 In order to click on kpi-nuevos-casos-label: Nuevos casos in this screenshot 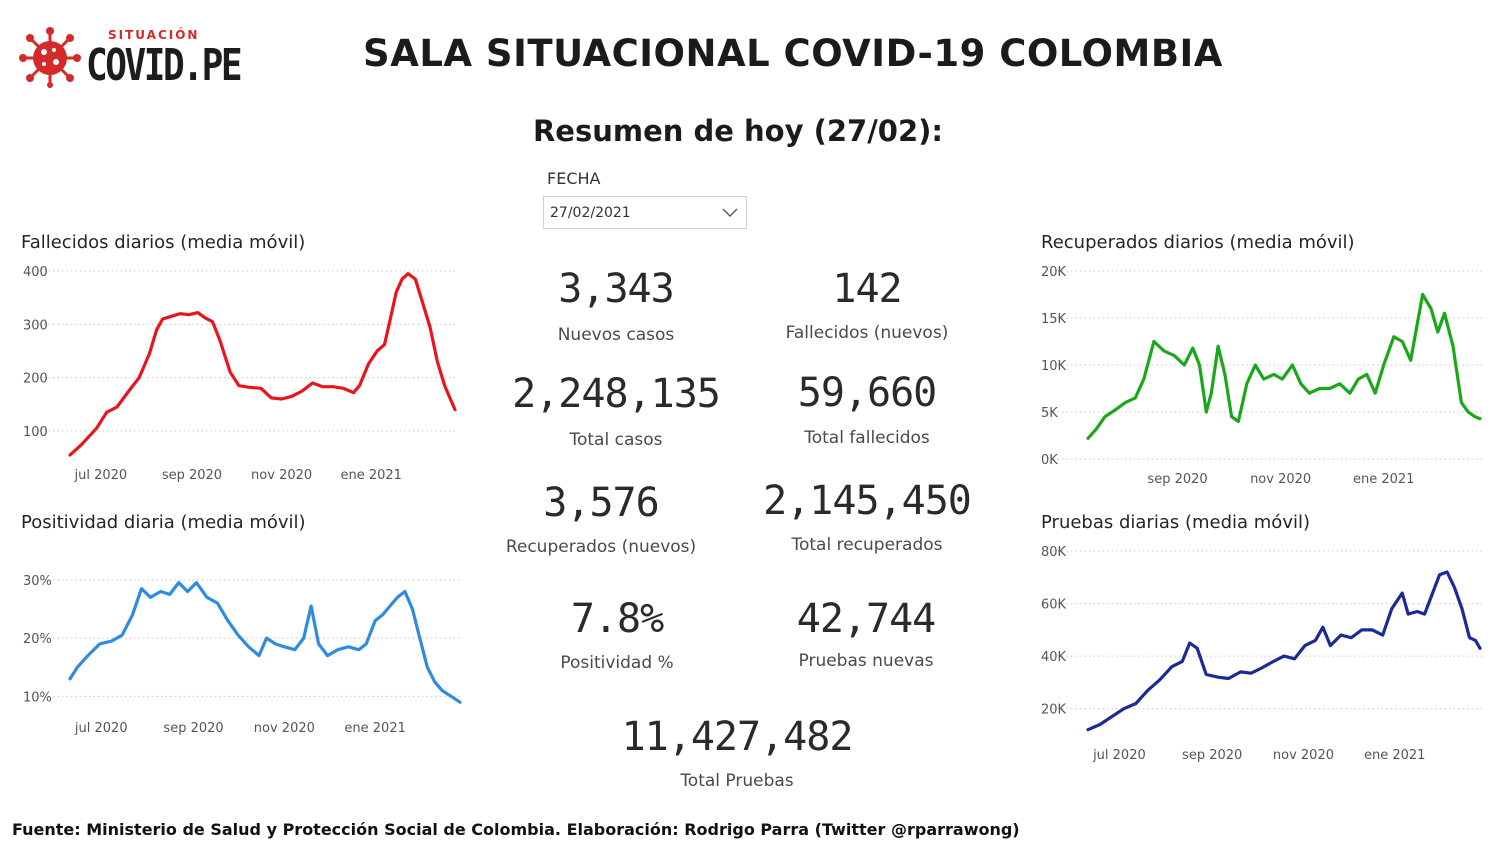, I will do `click(616, 335)`.